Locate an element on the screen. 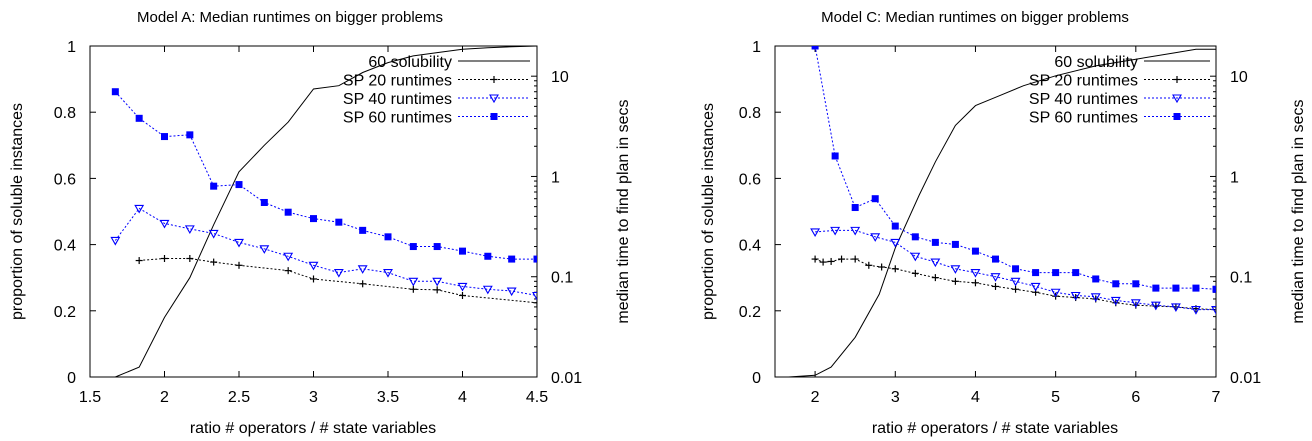  x-tick-label: 6 is located at coordinates (1135, 397).